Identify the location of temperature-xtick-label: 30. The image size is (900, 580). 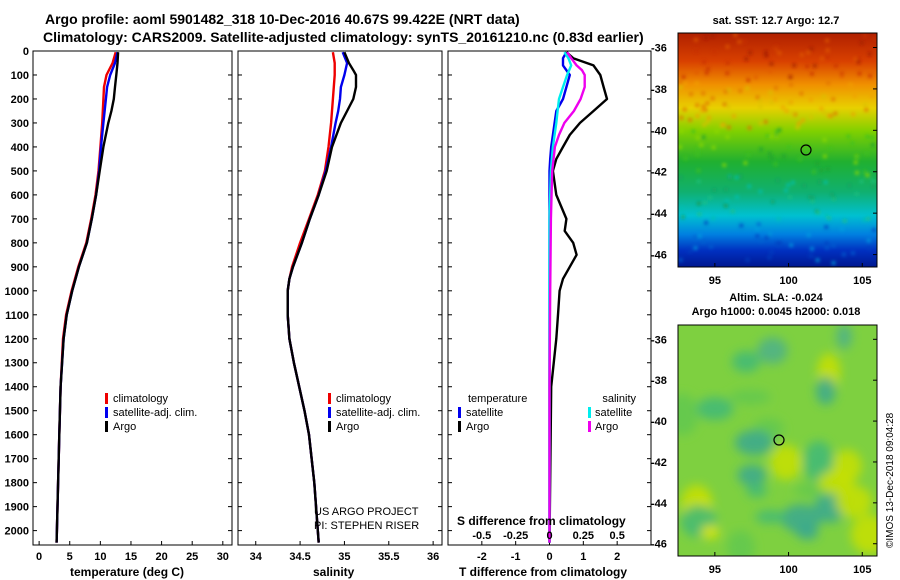
(223, 557).